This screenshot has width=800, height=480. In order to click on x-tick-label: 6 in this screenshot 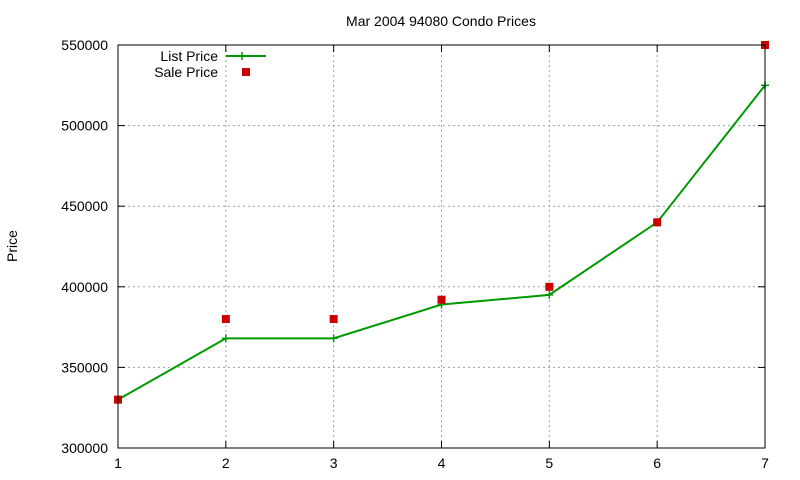, I will do `click(657, 463)`.